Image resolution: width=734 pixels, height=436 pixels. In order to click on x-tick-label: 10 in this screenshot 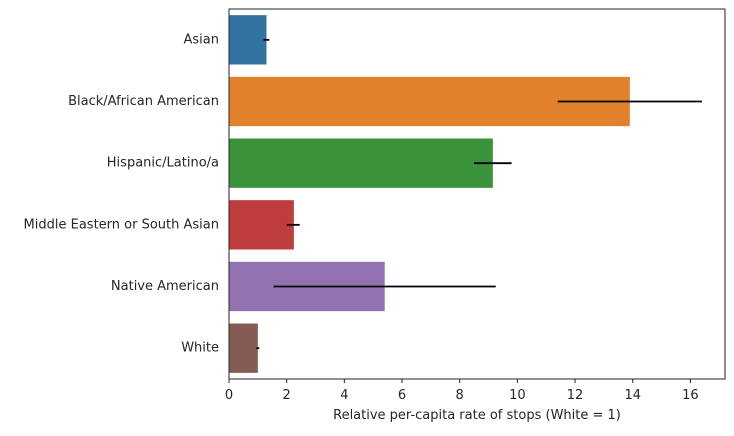, I will do `click(517, 395)`.